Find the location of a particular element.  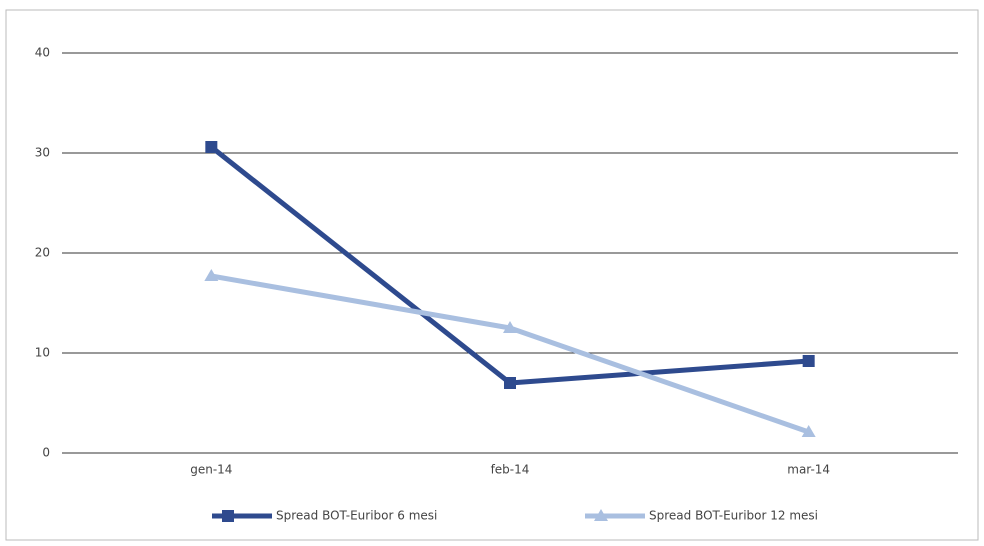

y-tick-label: 20 is located at coordinates (42, 253).